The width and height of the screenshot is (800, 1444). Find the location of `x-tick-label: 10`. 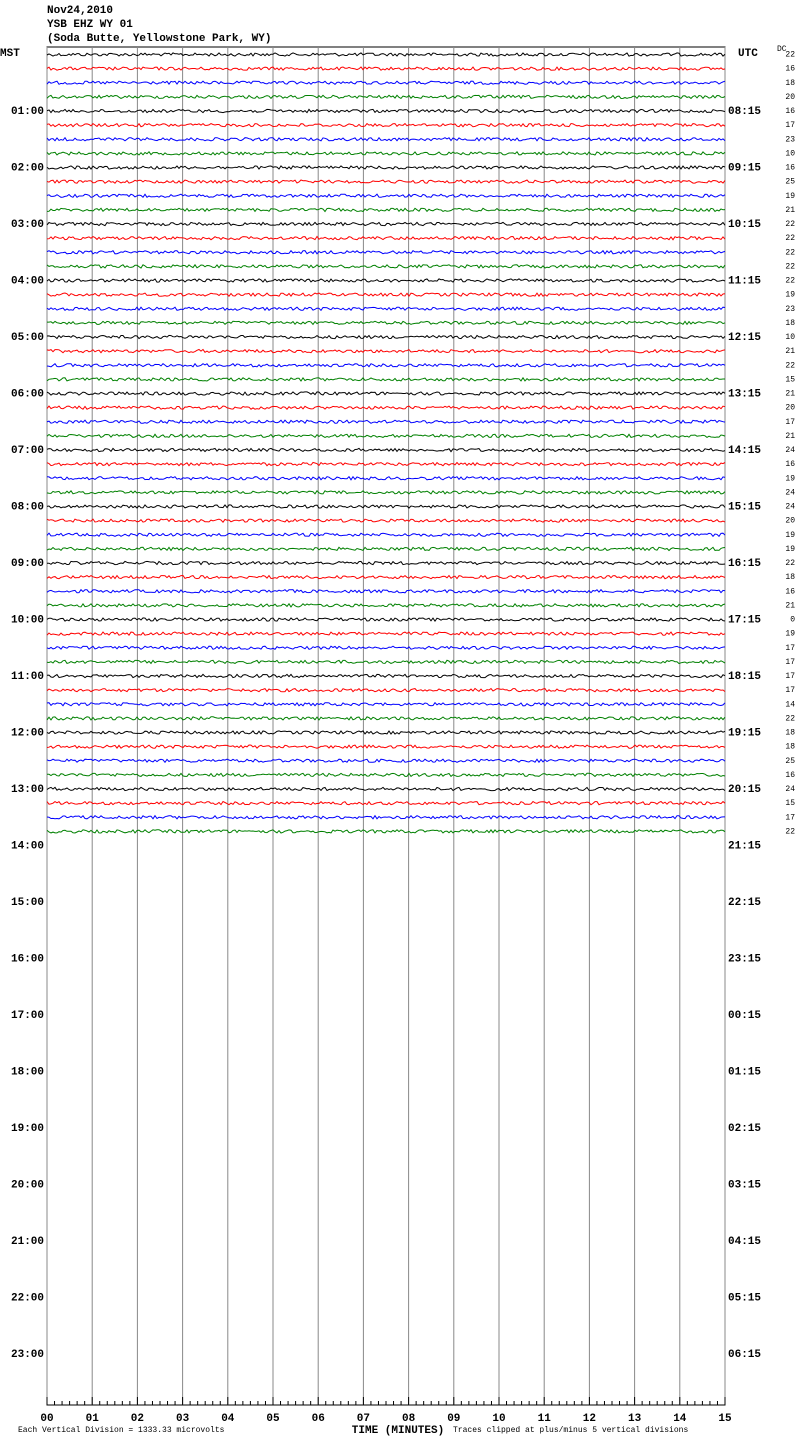

x-tick-label: 10 is located at coordinates (498, 1419).